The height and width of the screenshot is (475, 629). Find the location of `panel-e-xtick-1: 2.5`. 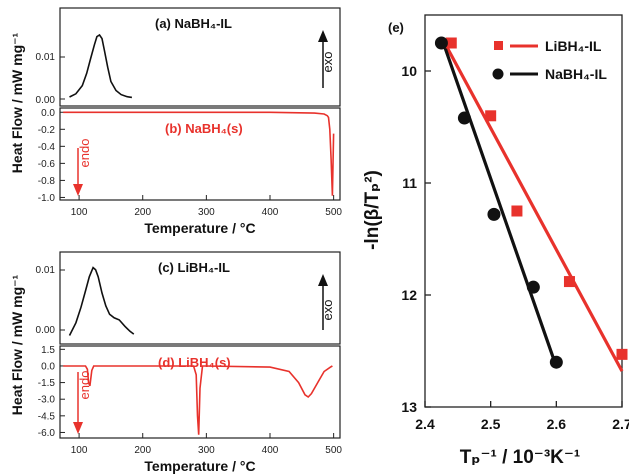

panel-e-xtick-1: 2.5 is located at coordinates (491, 424).